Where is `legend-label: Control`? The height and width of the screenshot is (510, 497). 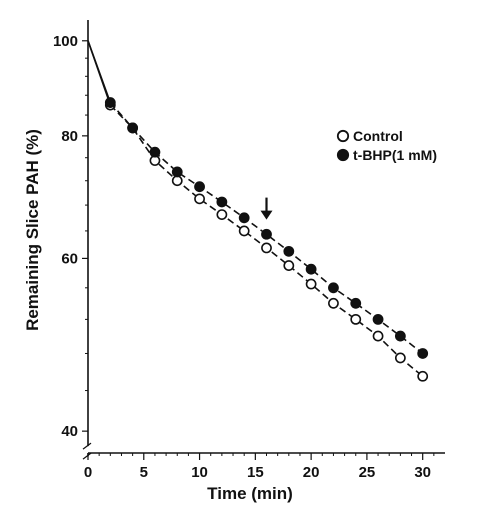
legend-label: Control is located at coordinates (378, 136).